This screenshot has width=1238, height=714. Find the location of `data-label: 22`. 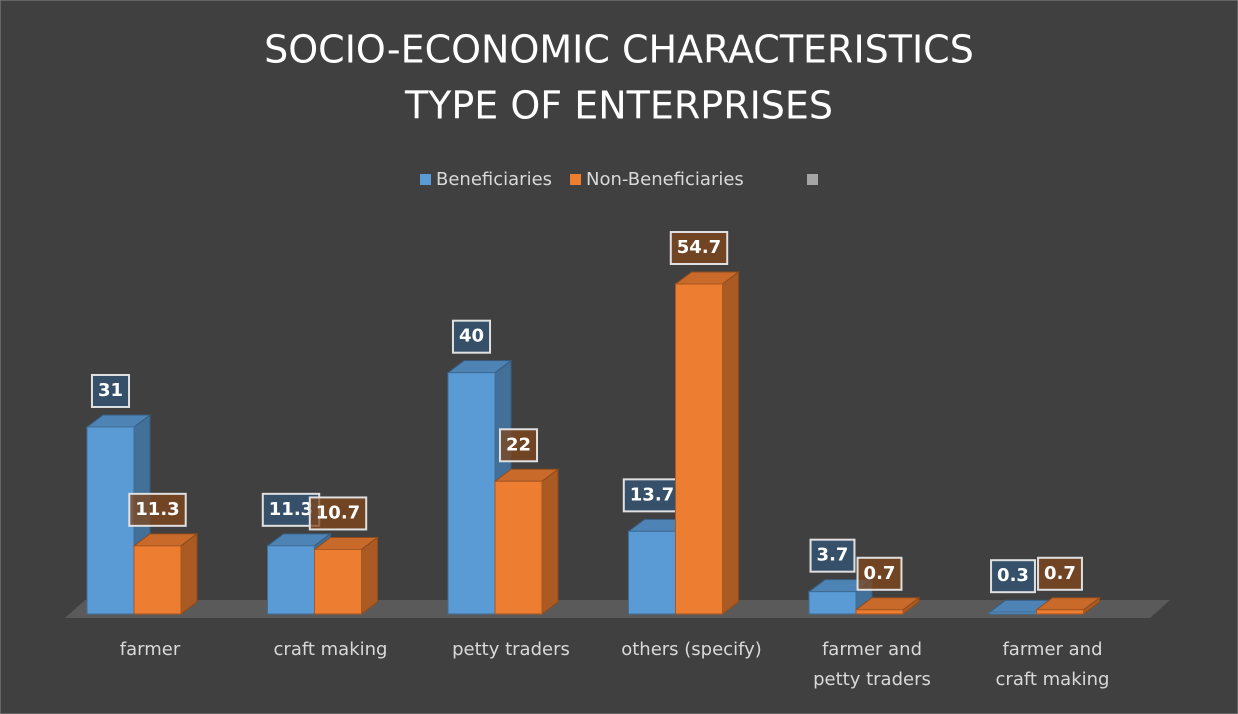

data-label: 22 is located at coordinates (518, 445).